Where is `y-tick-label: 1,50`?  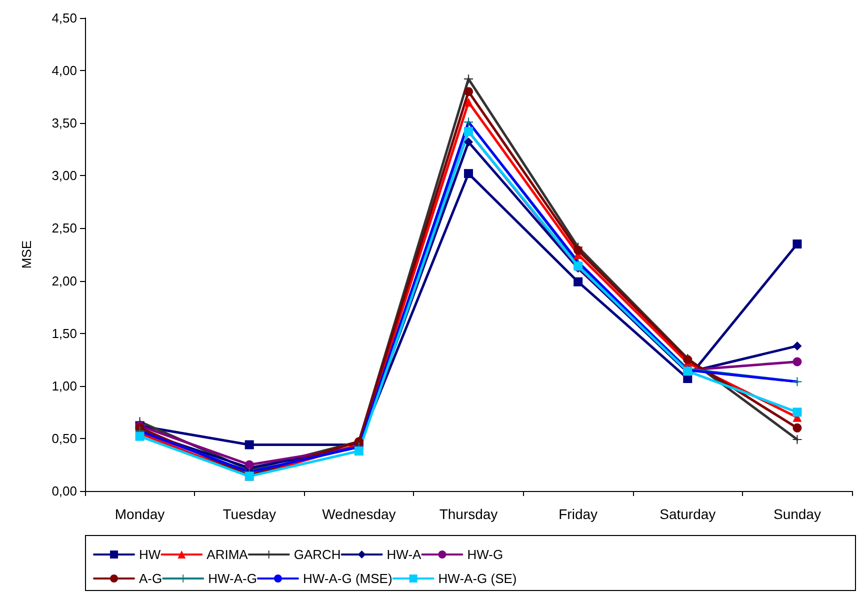 y-tick-label: 1,50 is located at coordinates (64, 333).